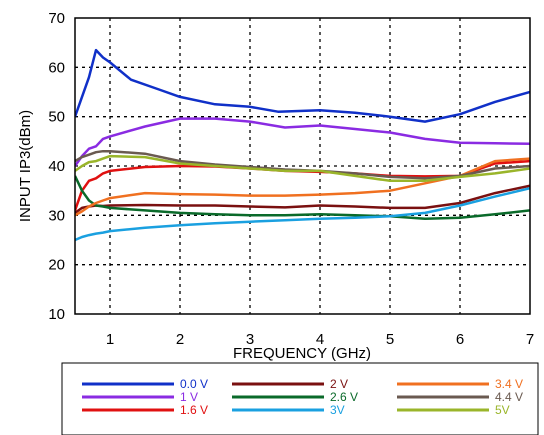  I want to click on x-tick-label: 2, so click(180, 339).